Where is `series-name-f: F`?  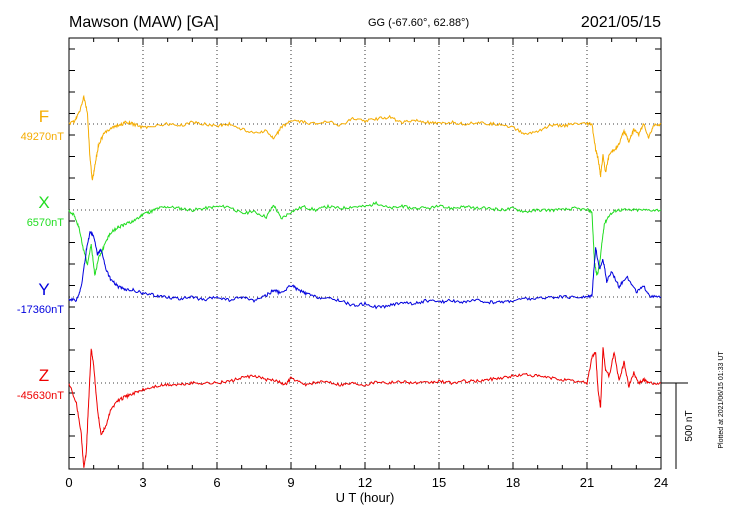
series-name-f: F is located at coordinates (44, 116).